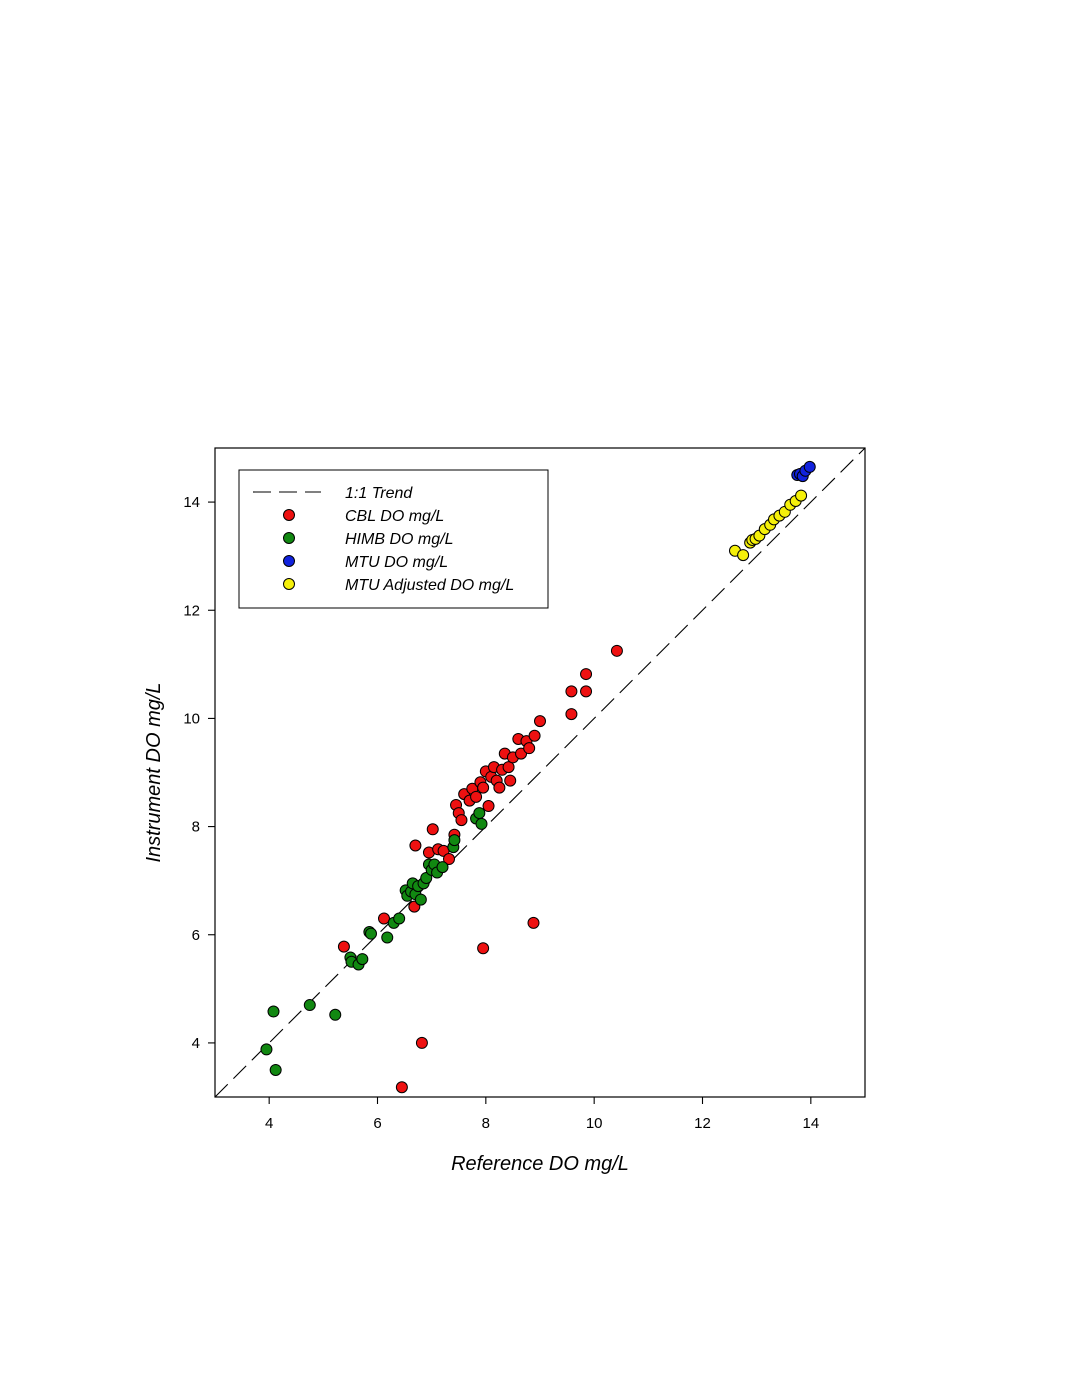  What do you see at coordinates (191, 718) in the screenshot?
I see `y-tick-label: 10` at bounding box center [191, 718].